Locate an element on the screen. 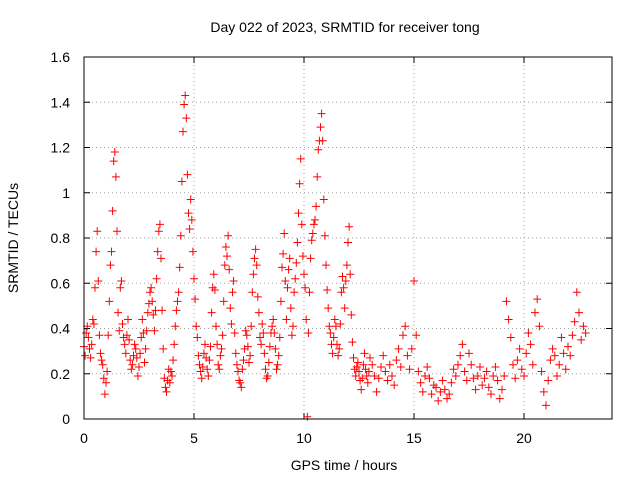 The height and width of the screenshot is (480, 640). x-tick-label: 10 is located at coordinates (304, 438).